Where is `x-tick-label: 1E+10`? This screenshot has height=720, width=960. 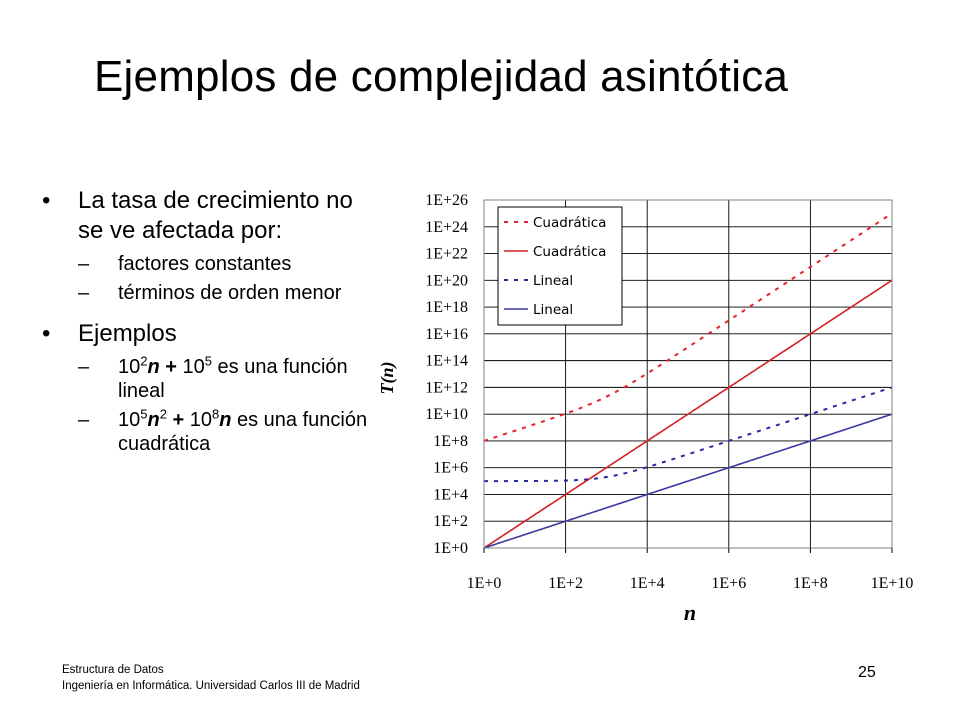
x-tick-label: 1E+10 is located at coordinates (892, 583).